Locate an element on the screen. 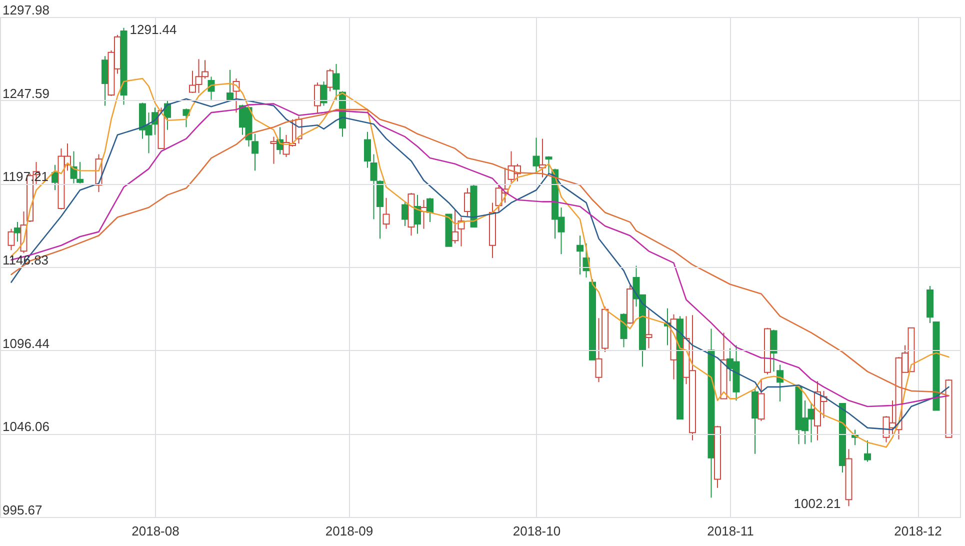 Image resolution: width=965 pixels, height=546 pixels. x-tick-label: 2018-08 is located at coordinates (156, 531).